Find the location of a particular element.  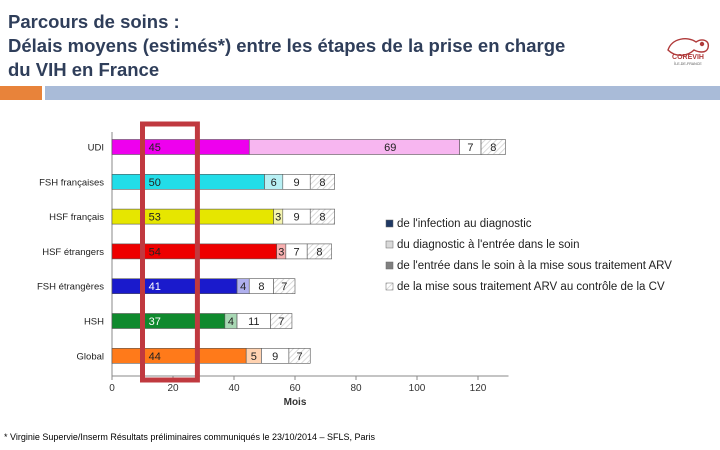

bar-value-4-3: 7 is located at coordinates (284, 287).